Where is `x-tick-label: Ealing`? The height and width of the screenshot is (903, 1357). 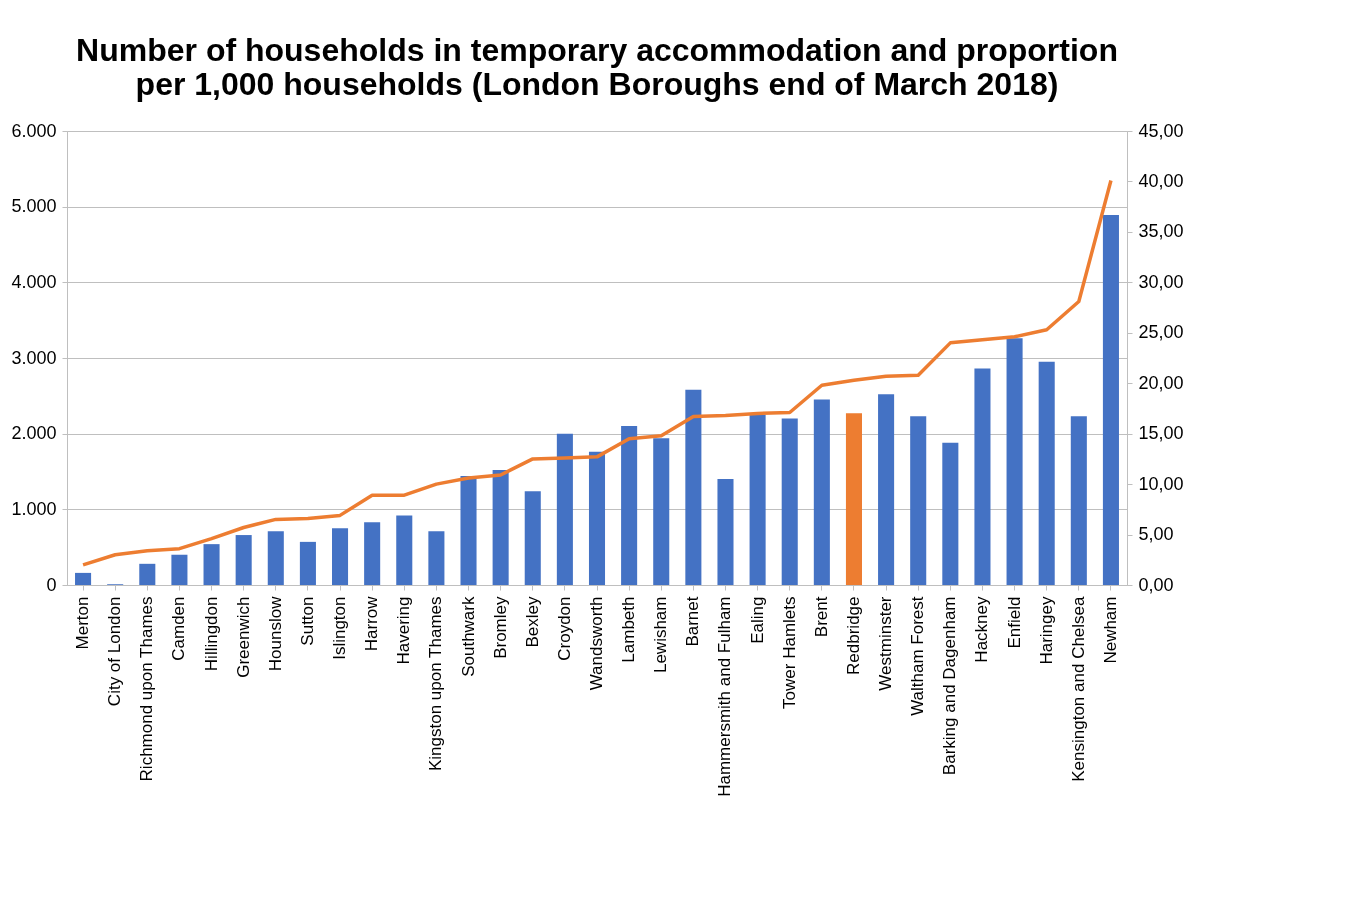 x-tick-label: Ealing is located at coordinates (757, 620).